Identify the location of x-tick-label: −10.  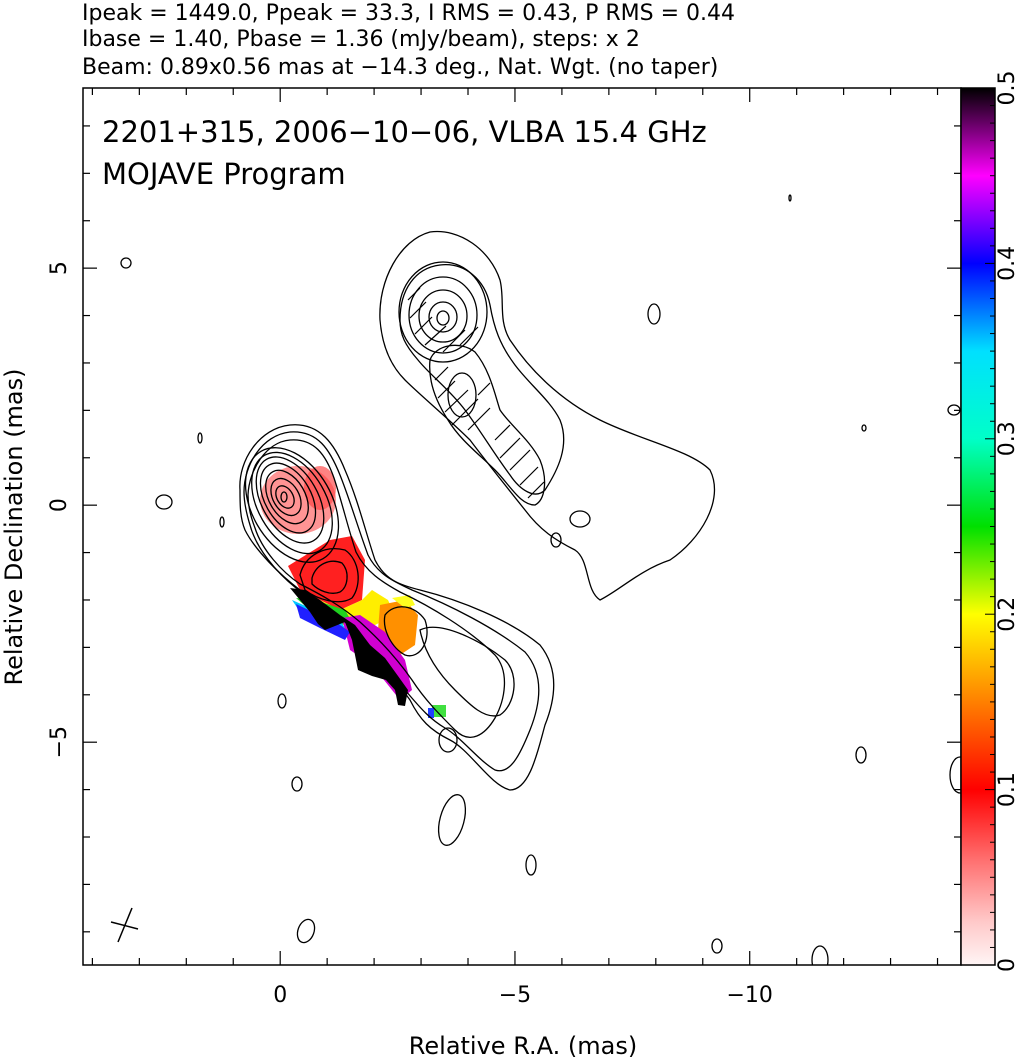
(749, 995).